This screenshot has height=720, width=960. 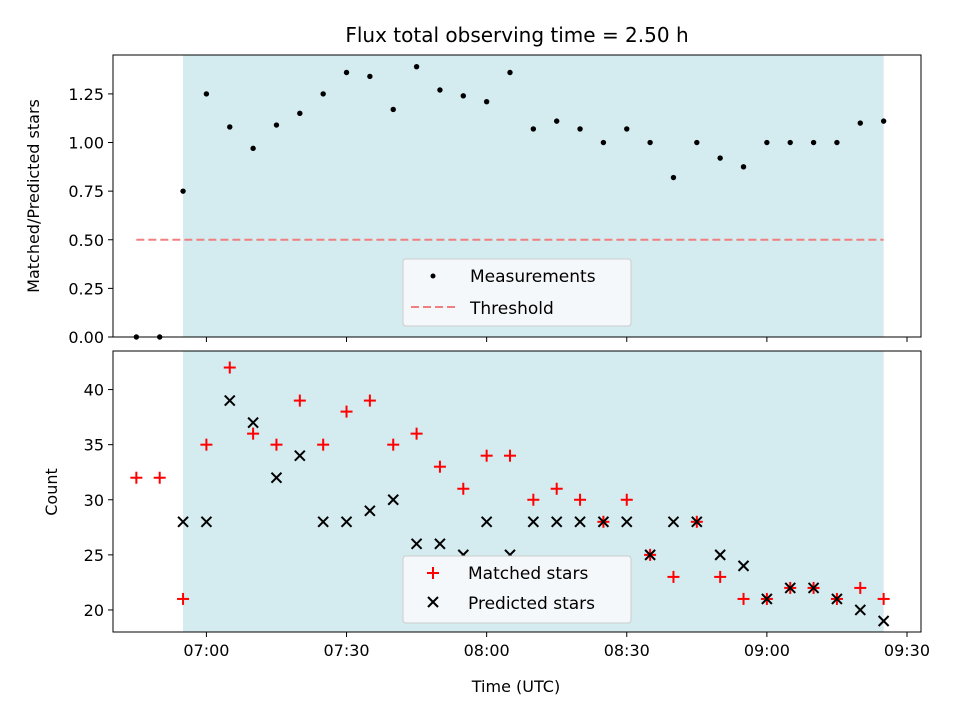 What do you see at coordinates (556, 646) in the screenshot?
I see `bottom-panel-x-ticks: 07:00 07:30 08:00 08:30 09:00 09:30` at bounding box center [556, 646].